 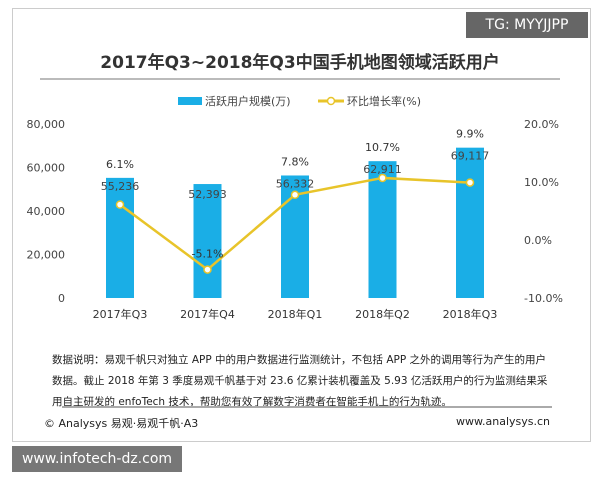 I want to click on bottom-watermark: www.infotech-dz.com, so click(x=97, y=459).